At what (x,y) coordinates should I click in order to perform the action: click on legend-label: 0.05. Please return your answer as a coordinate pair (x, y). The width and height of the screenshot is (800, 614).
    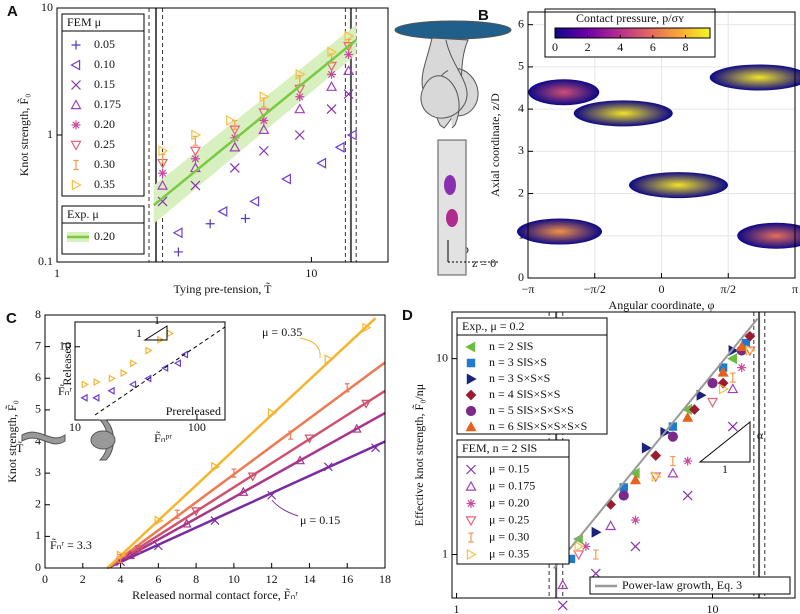
    Looking at the image, I should click on (104, 44).